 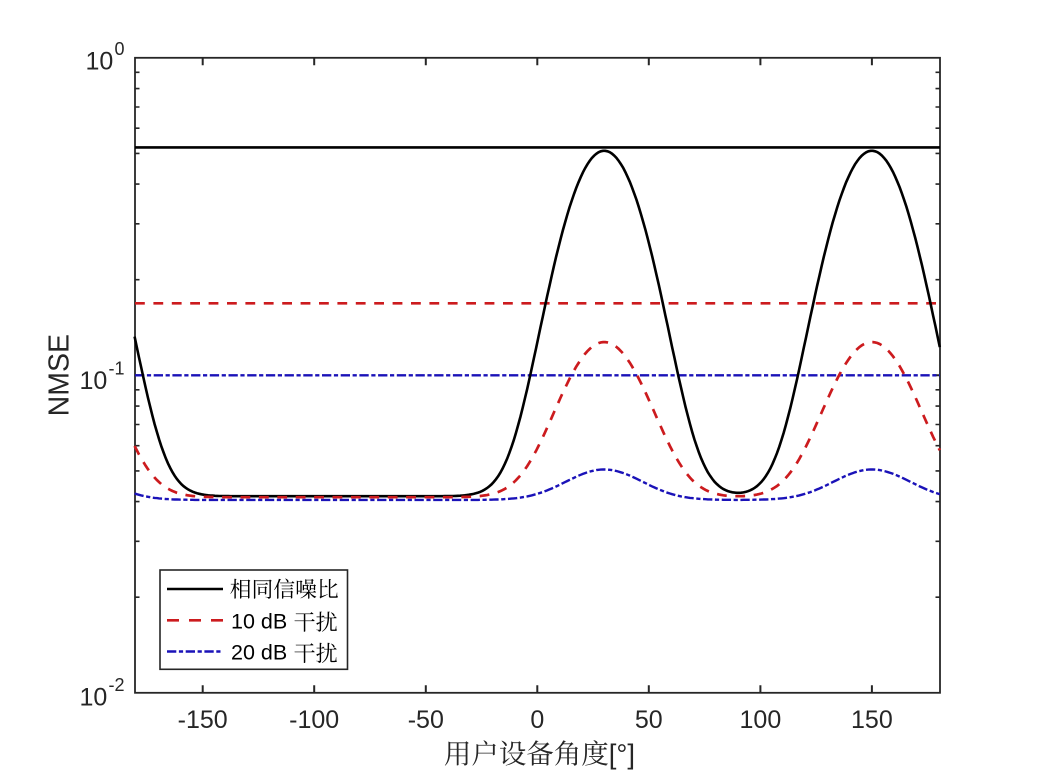 What do you see at coordinates (117, 685) in the screenshot?
I see `svg-text: -2` at bounding box center [117, 685].